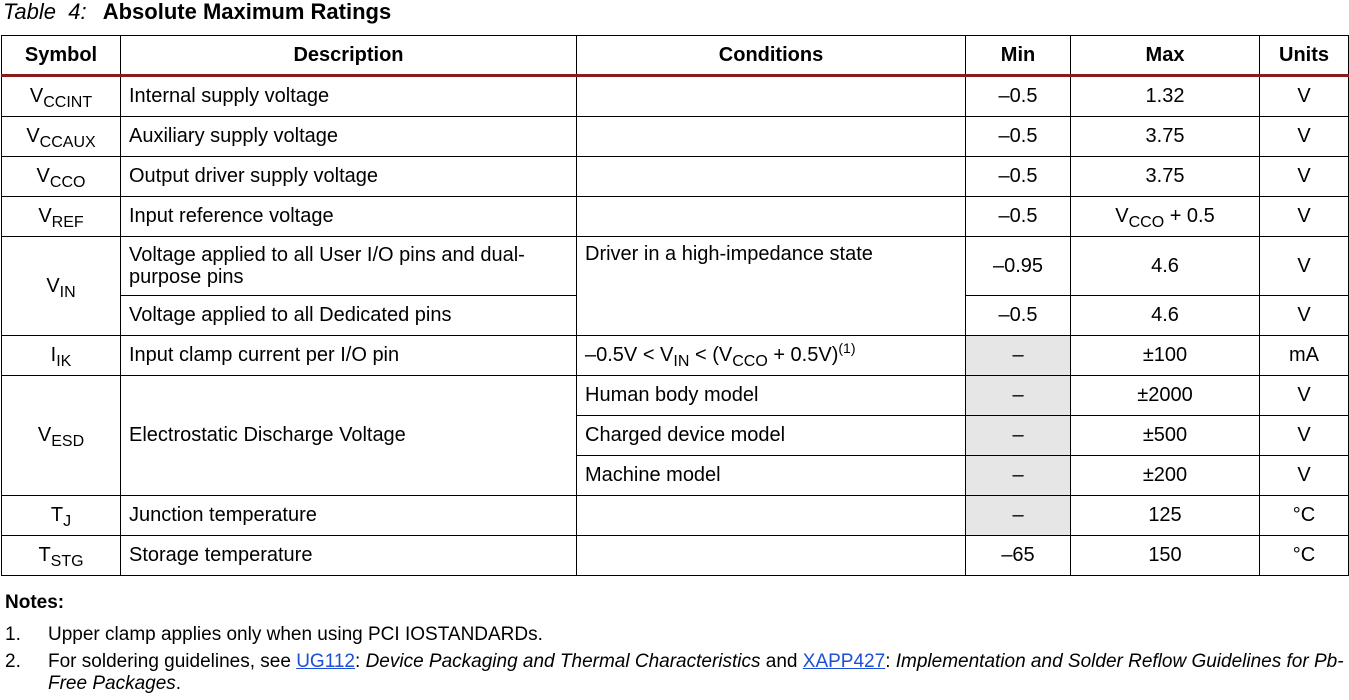  I want to click on description-cell: Storage temperature, so click(348, 555).